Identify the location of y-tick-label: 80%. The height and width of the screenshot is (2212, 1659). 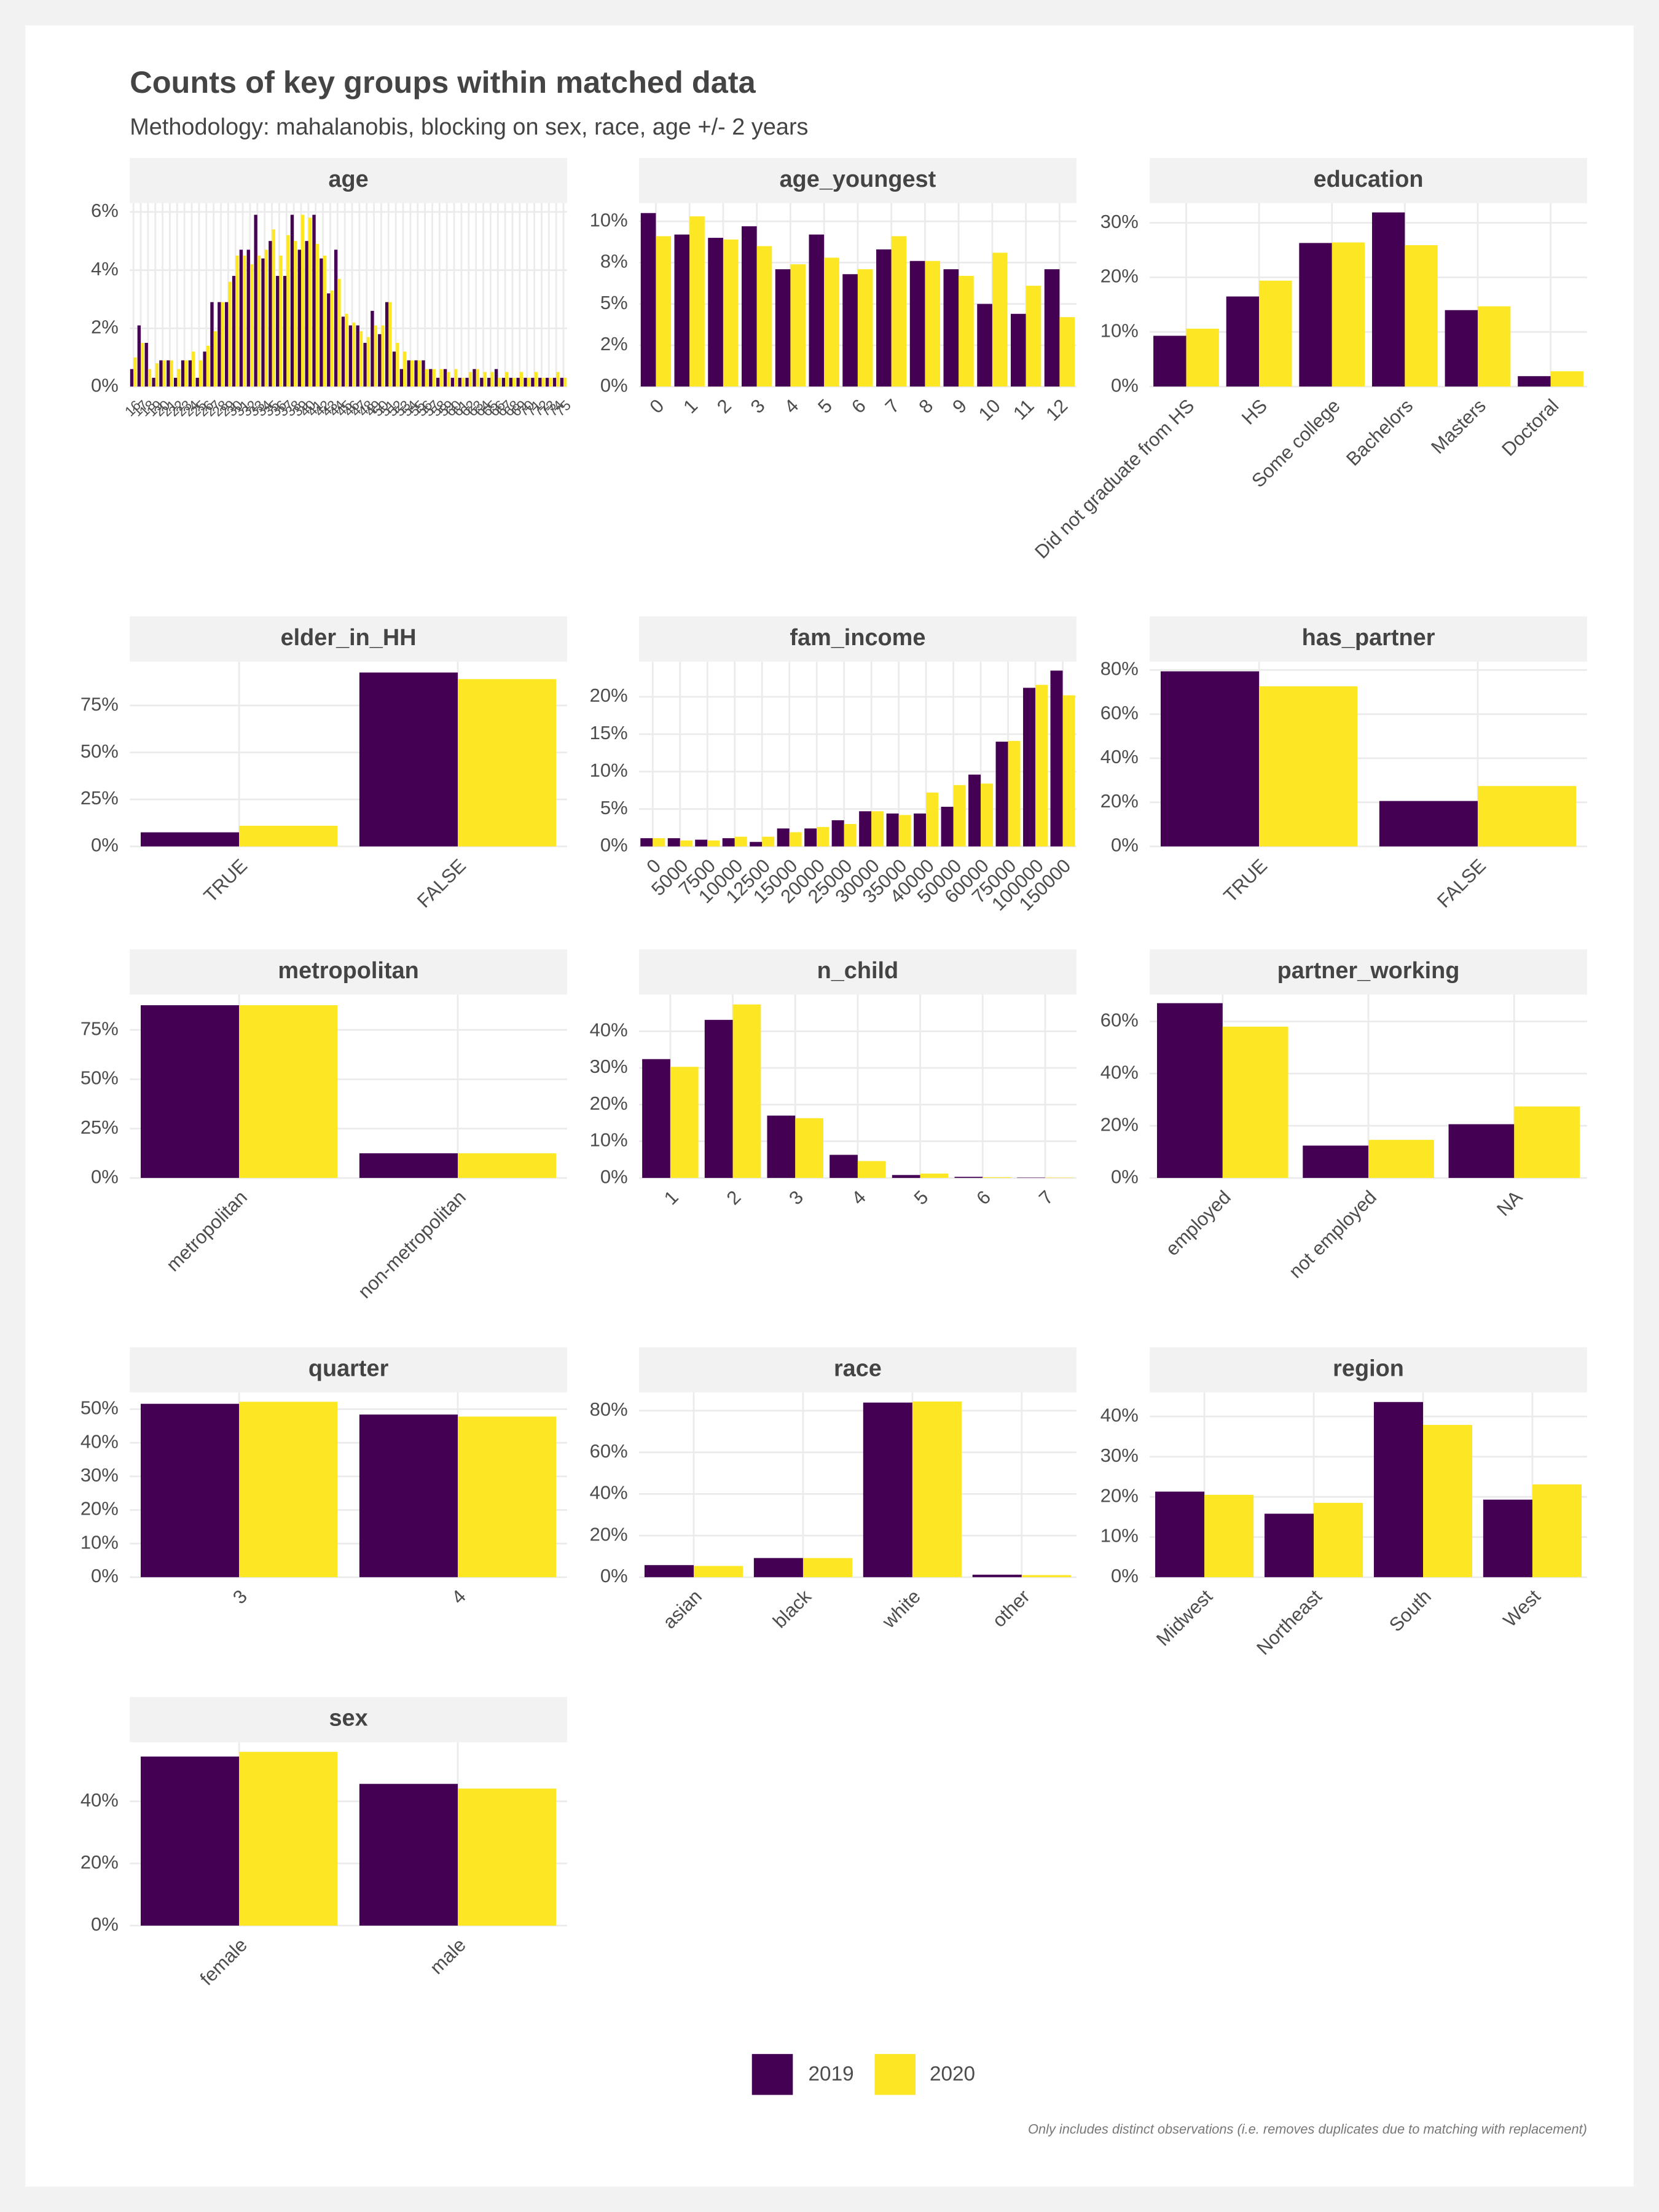
(1119, 669).